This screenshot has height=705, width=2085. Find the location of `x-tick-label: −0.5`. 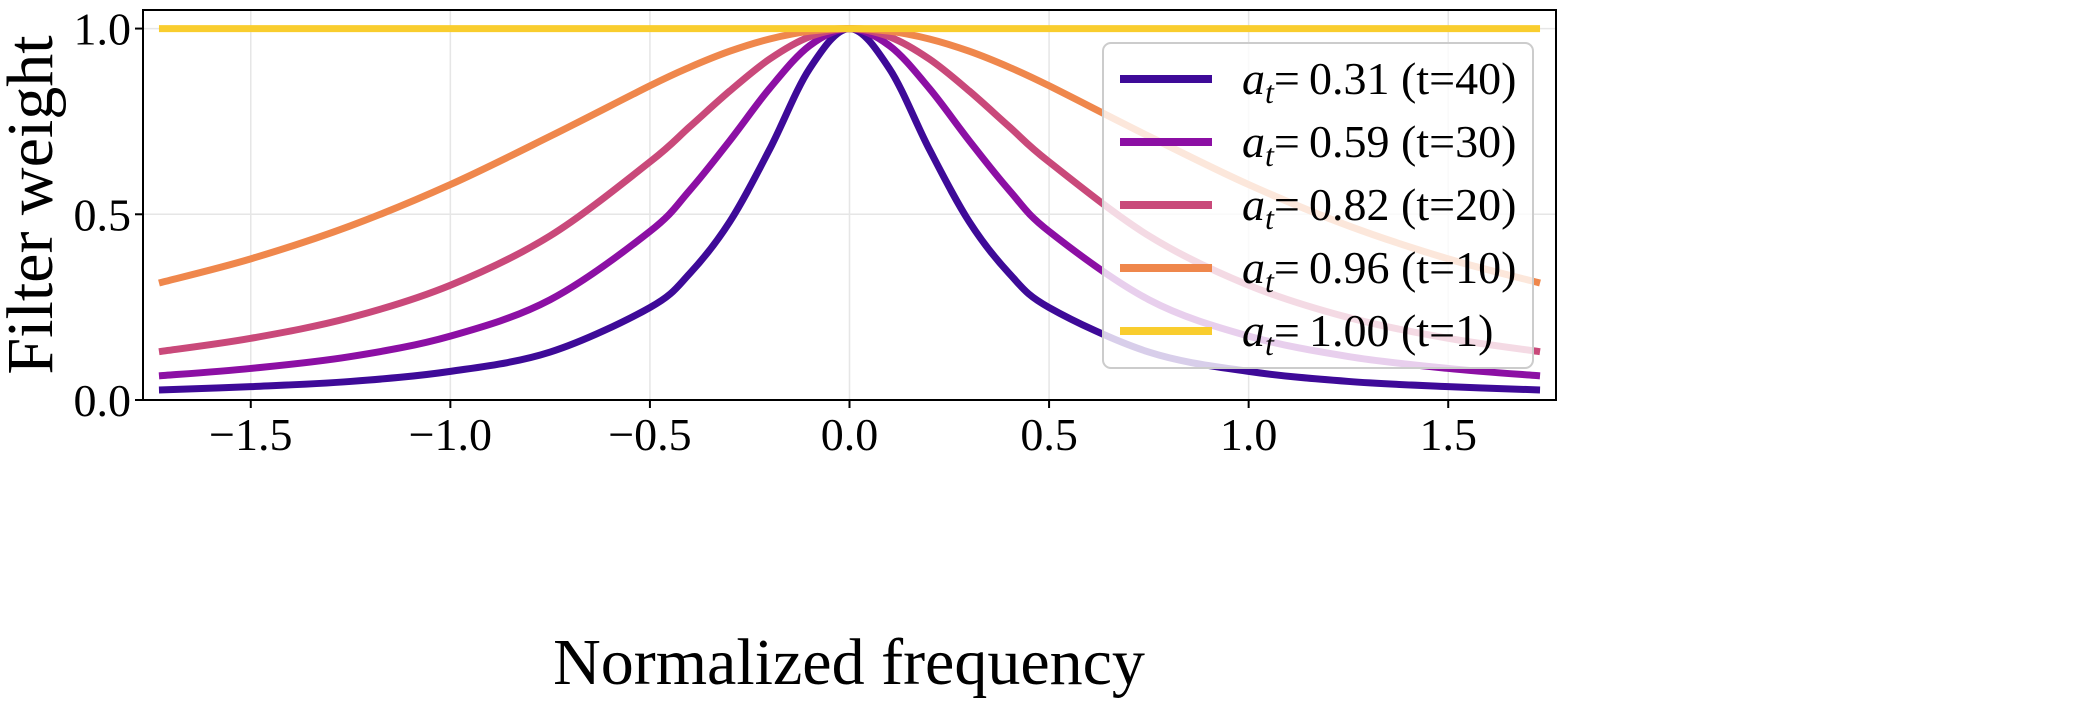

x-tick-label: −0.5 is located at coordinates (649, 434).